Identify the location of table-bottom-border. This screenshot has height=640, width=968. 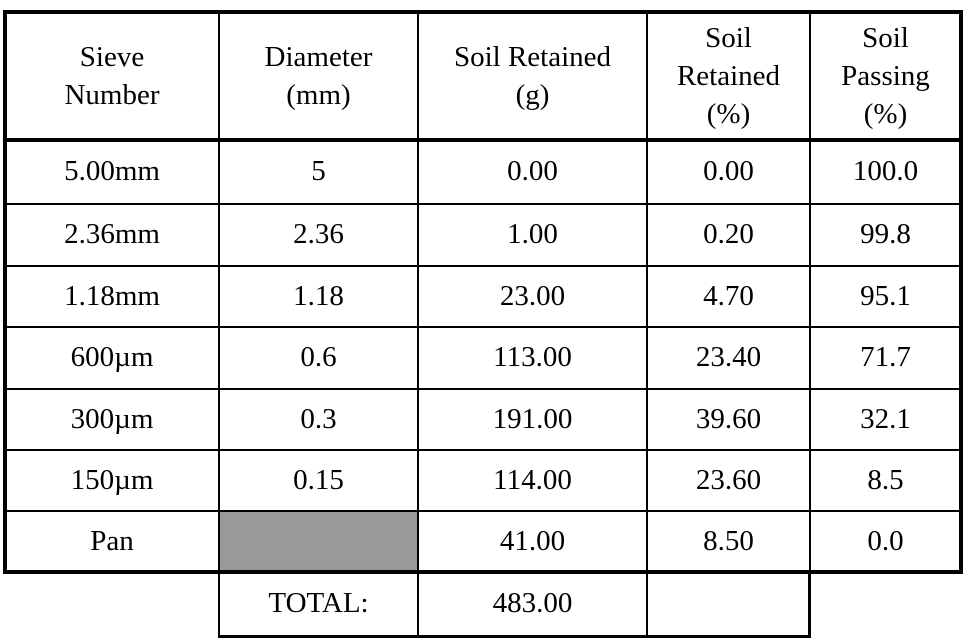
(483, 572).